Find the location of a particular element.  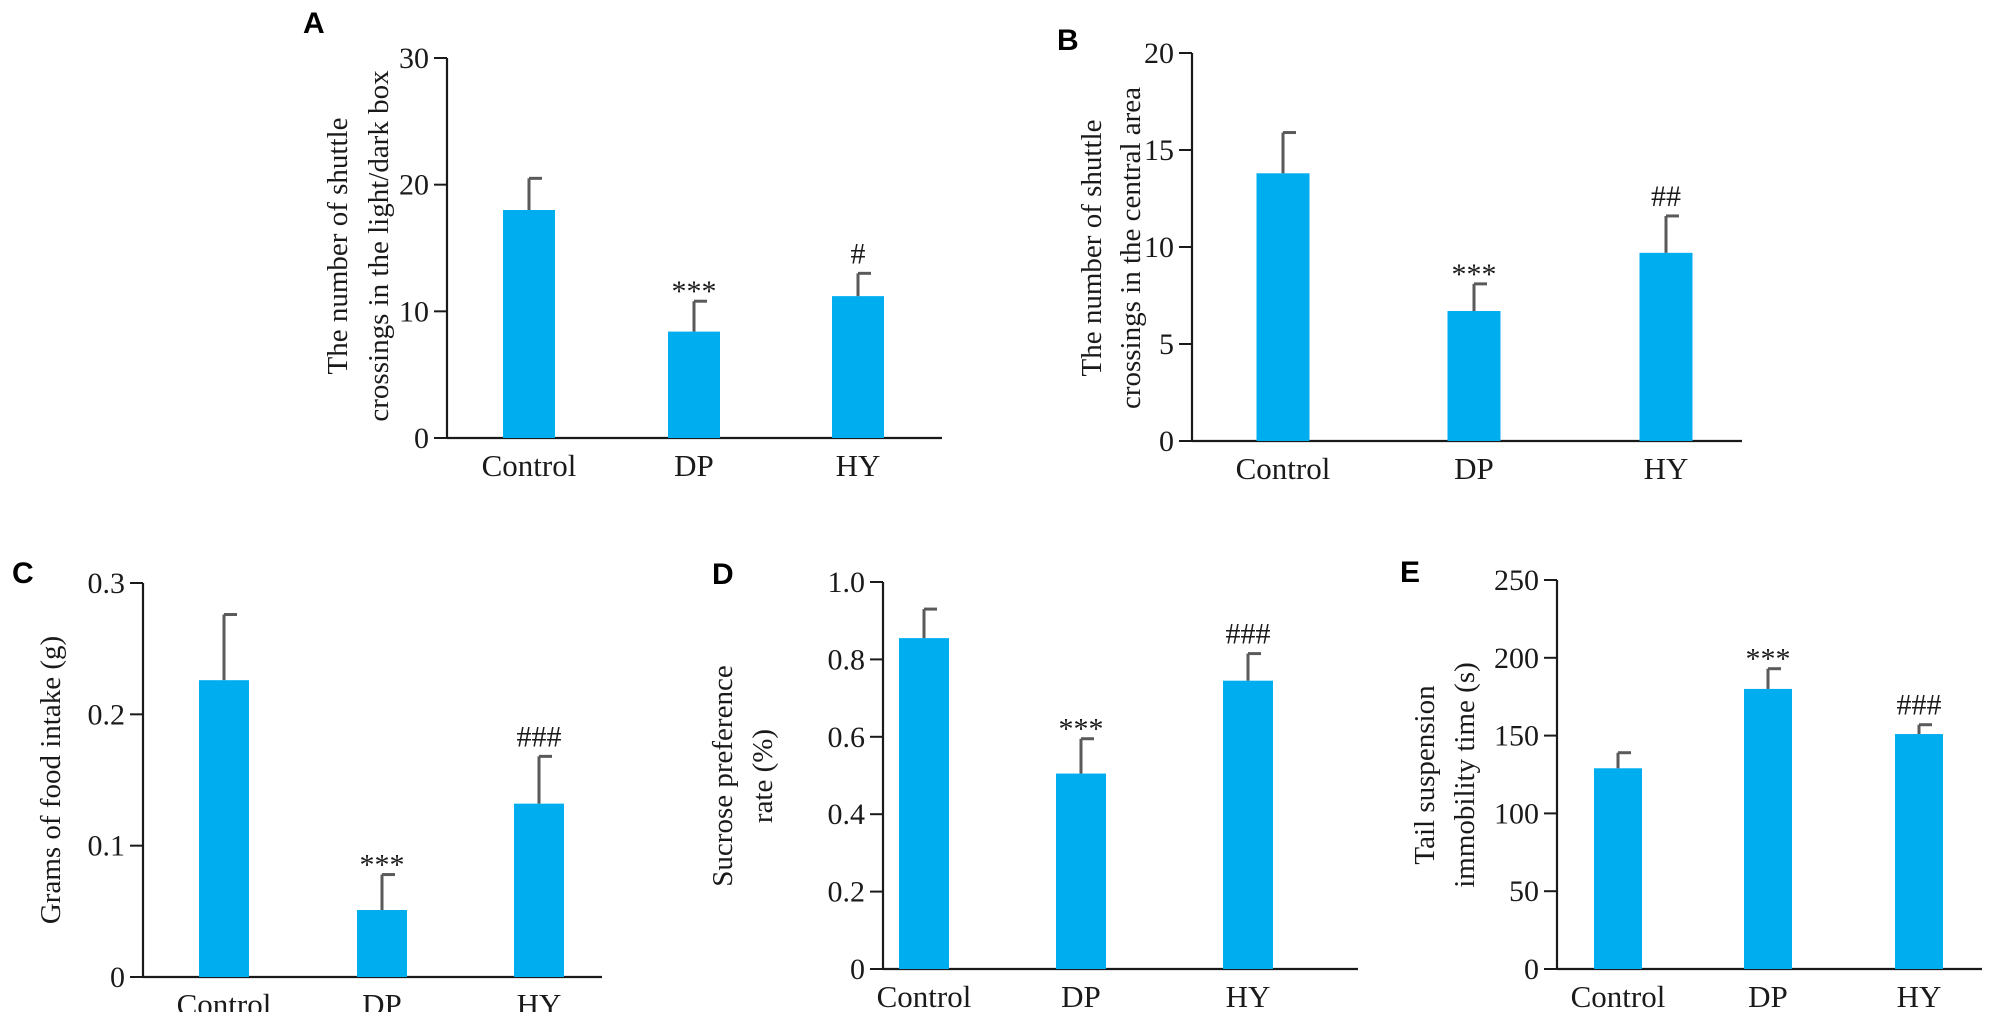

y-tick-label: 15 is located at coordinates (1159, 150).